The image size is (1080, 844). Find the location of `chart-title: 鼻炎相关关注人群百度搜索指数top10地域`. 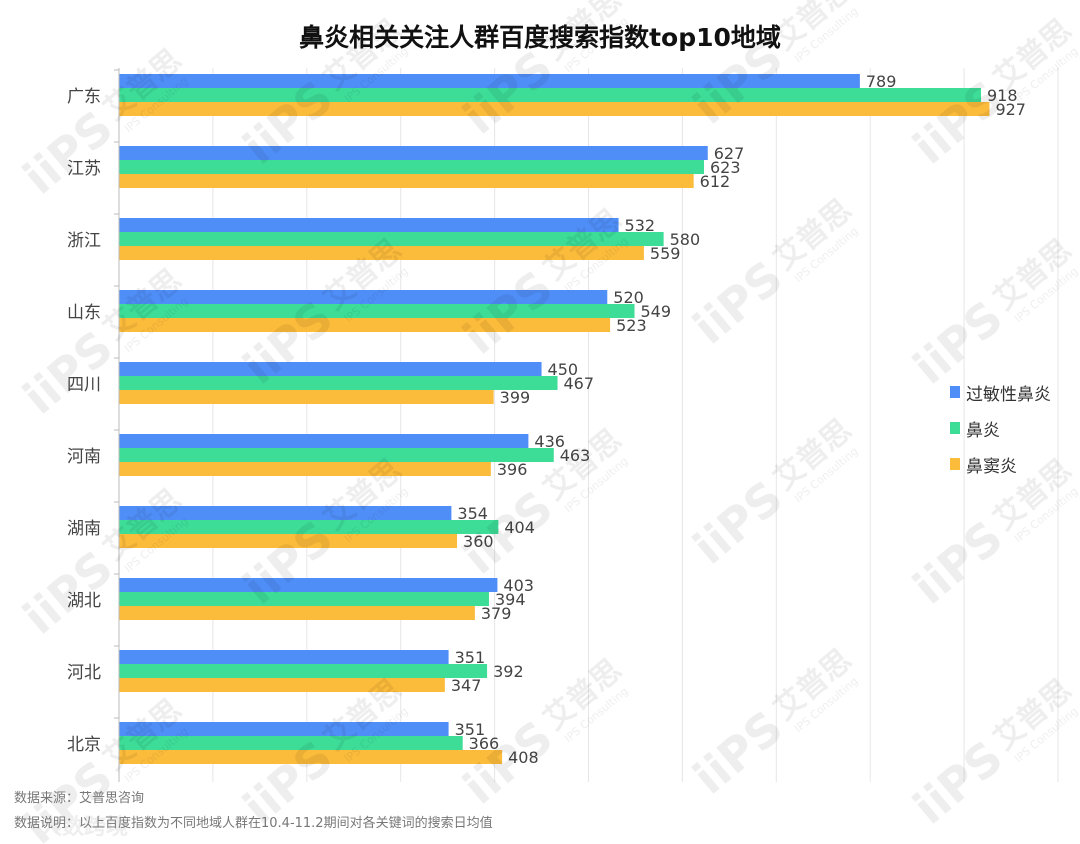

chart-title: 鼻炎相关关注人群百度搜索指数top10地域 is located at coordinates (540, 37).